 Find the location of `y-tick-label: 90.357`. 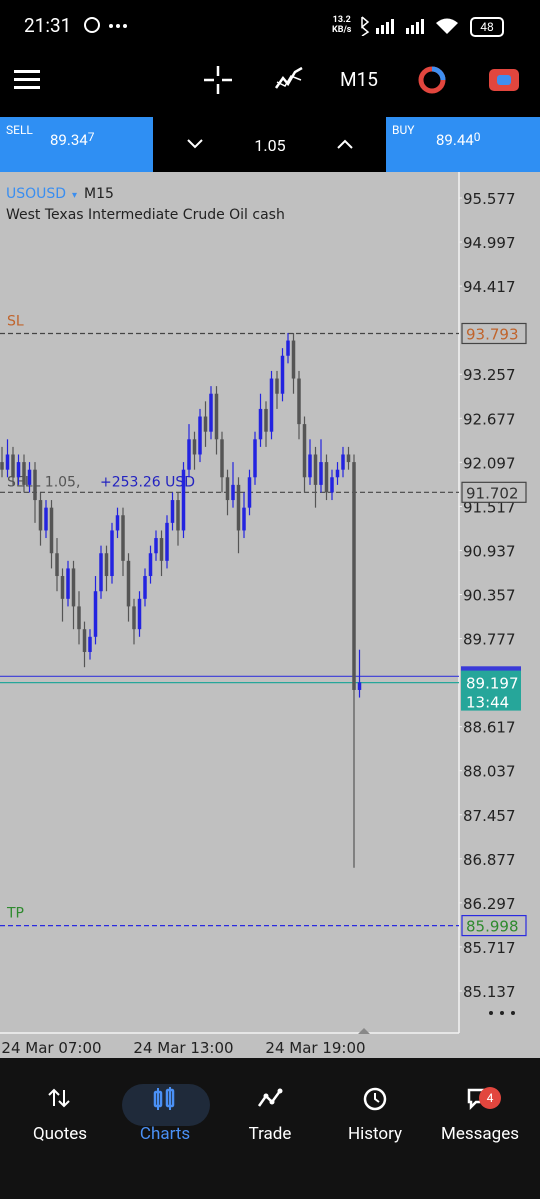

y-tick-label: 90.357 is located at coordinates (489, 595).